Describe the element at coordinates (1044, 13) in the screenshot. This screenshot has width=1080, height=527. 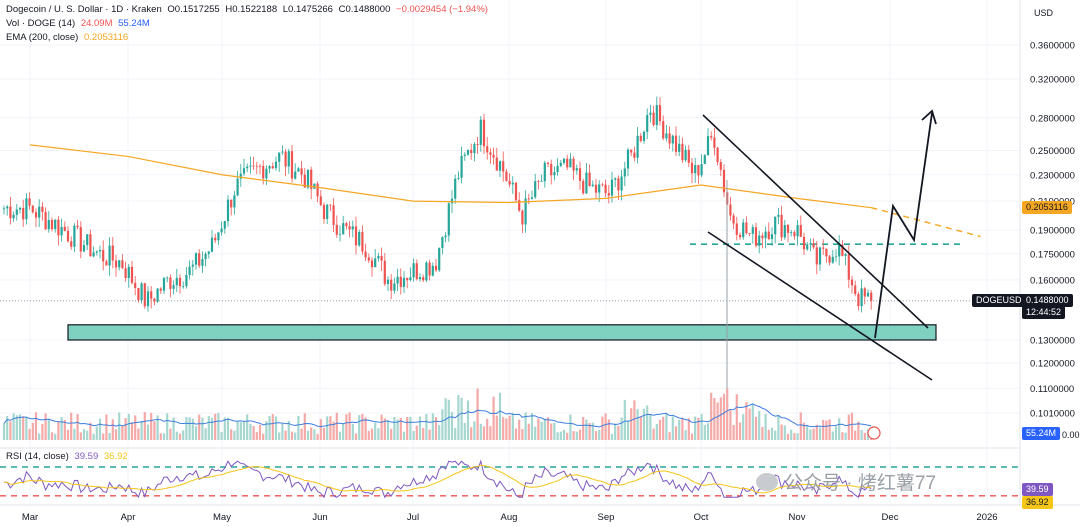
I see `currency-label: USD` at that location.